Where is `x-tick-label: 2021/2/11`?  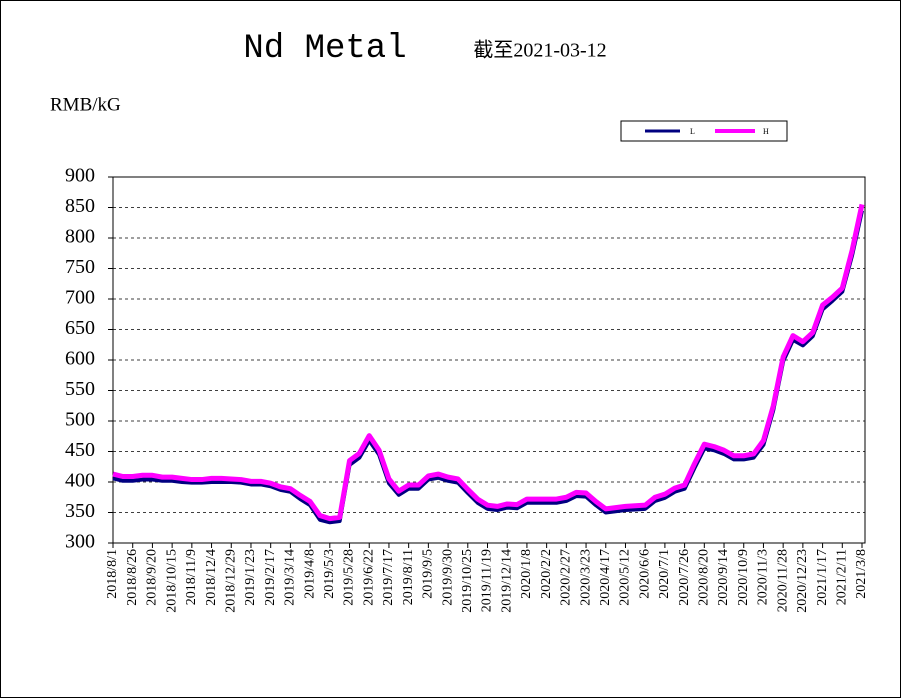
x-tick-label: 2021/2/11 is located at coordinates (842, 577).